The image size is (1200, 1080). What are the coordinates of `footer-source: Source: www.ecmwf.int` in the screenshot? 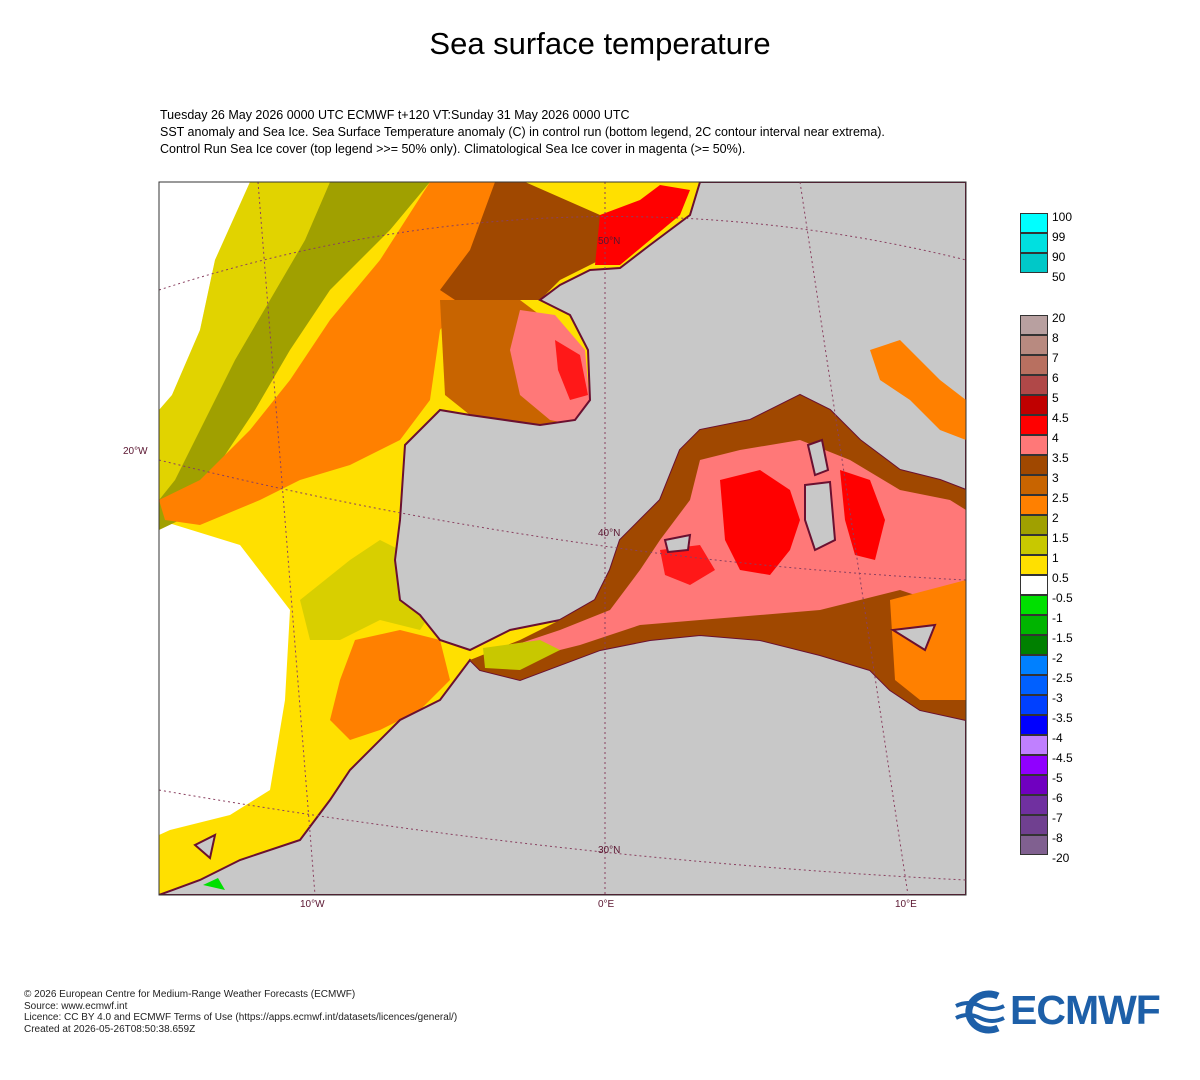 It's located at (76, 1006).